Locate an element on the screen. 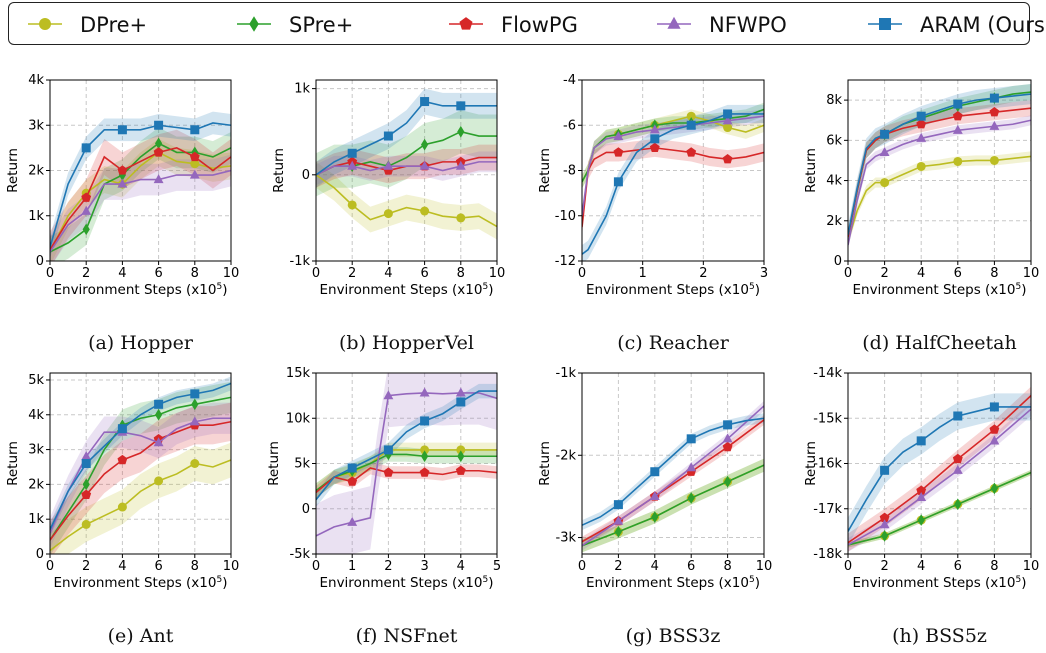 This screenshot has width=1046, height=653. y-tick-label: 8k is located at coordinates (834, 100).